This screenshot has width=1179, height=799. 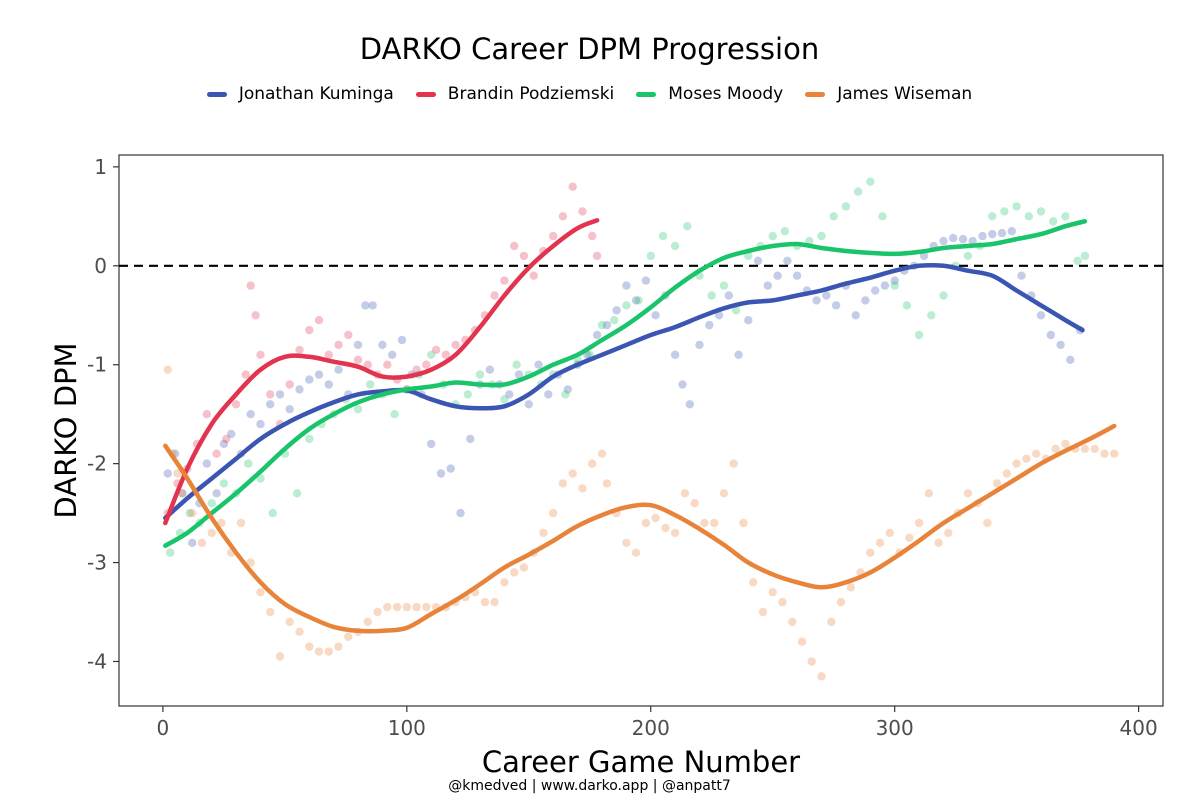 I want to click on y-tick-label: -2, so click(x=97, y=464).